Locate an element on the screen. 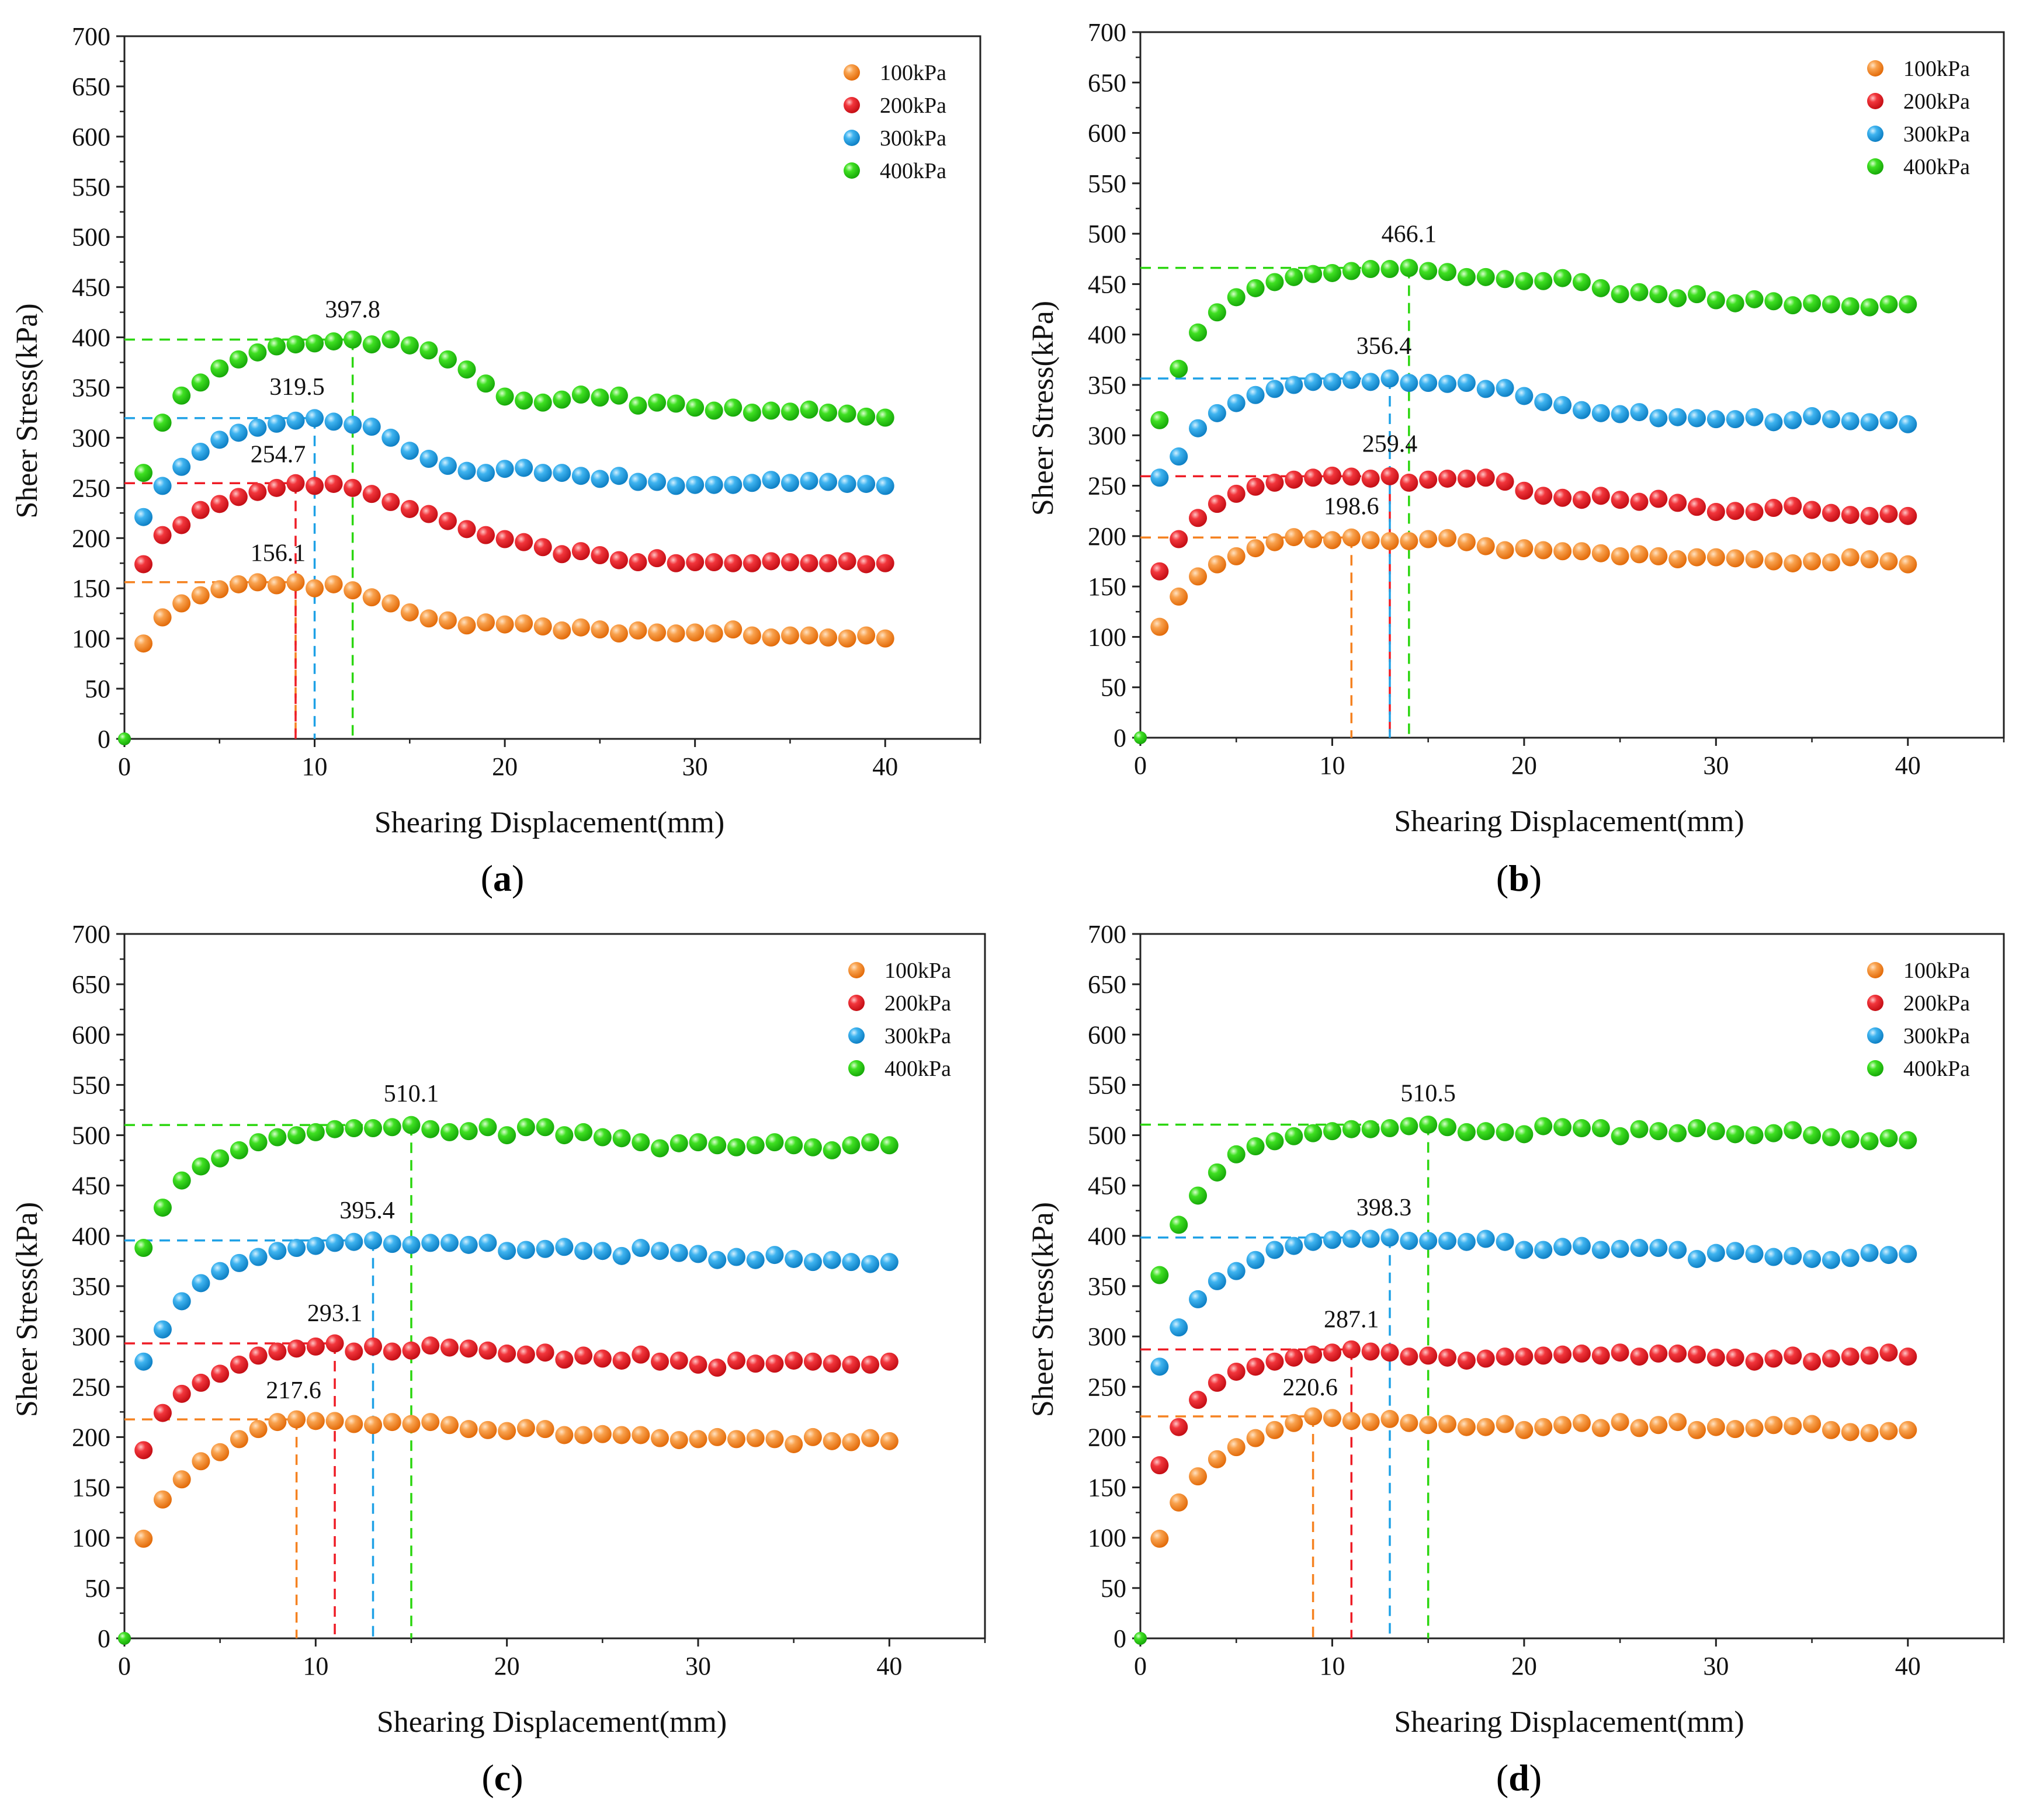  peak-value-label-300kPa: 395.4 is located at coordinates (367, 1210).